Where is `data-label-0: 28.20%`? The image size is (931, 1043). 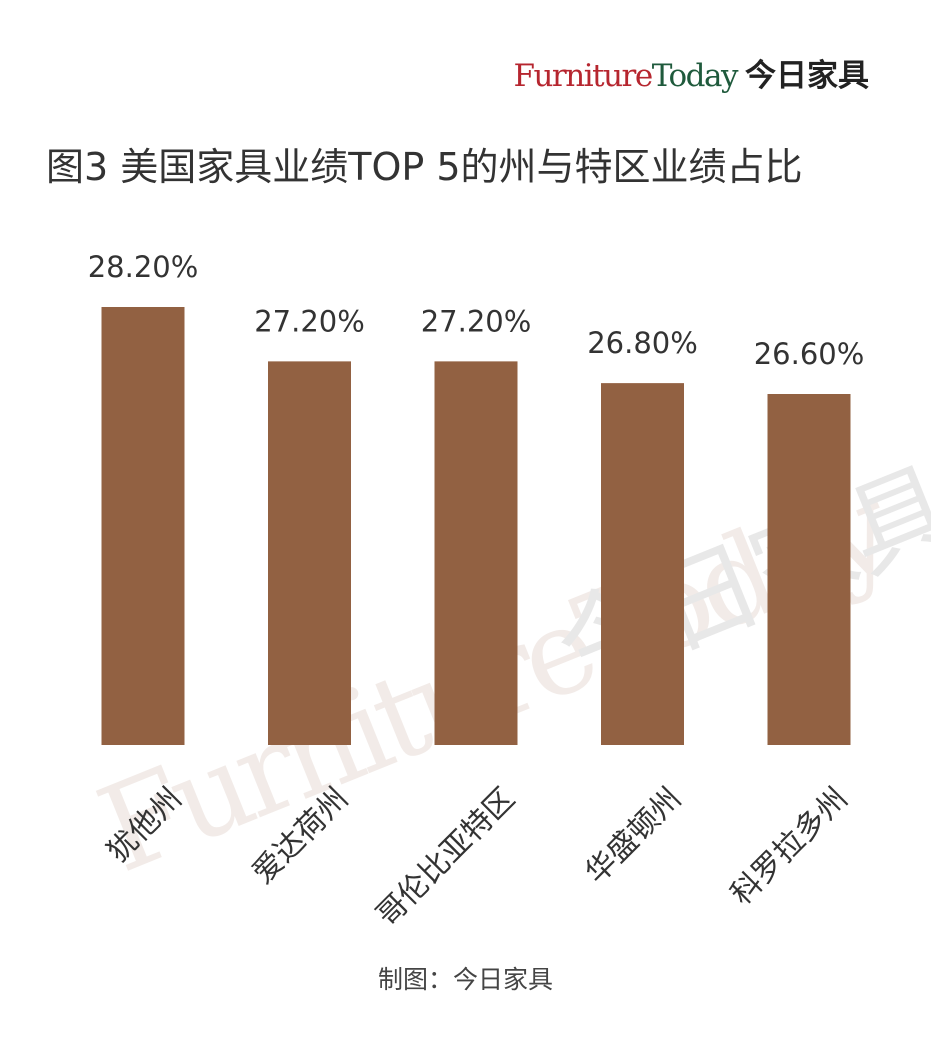
data-label-0: 28.20% is located at coordinates (143, 267).